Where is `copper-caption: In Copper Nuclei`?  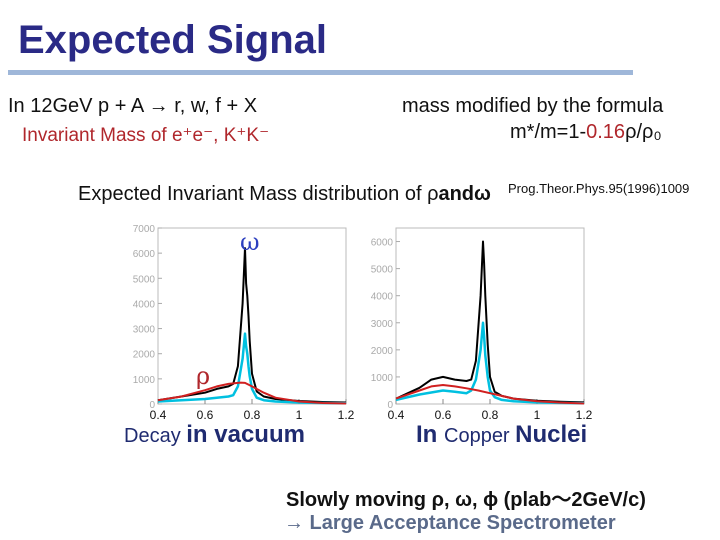
copper-caption: In Copper Nuclei is located at coordinates (501, 435).